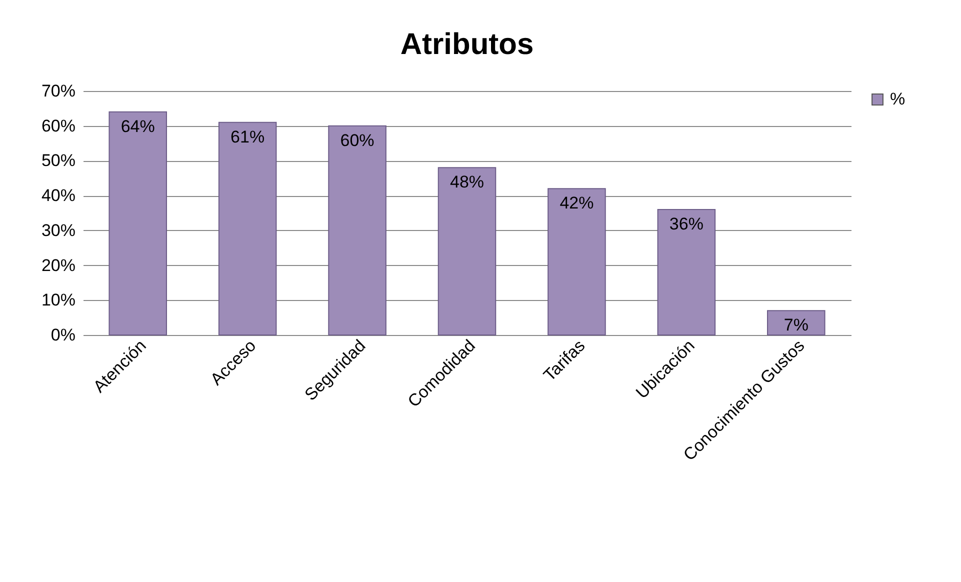 The height and width of the screenshot is (582, 961). Describe the element at coordinates (58, 91) in the screenshot. I see `y-tick-label: 70%` at that location.